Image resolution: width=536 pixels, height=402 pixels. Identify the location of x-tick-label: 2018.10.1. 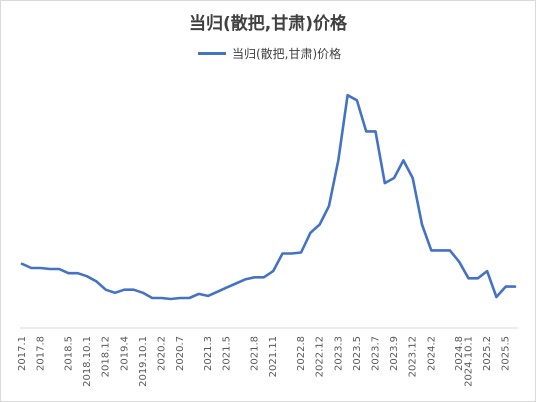
(87, 361).